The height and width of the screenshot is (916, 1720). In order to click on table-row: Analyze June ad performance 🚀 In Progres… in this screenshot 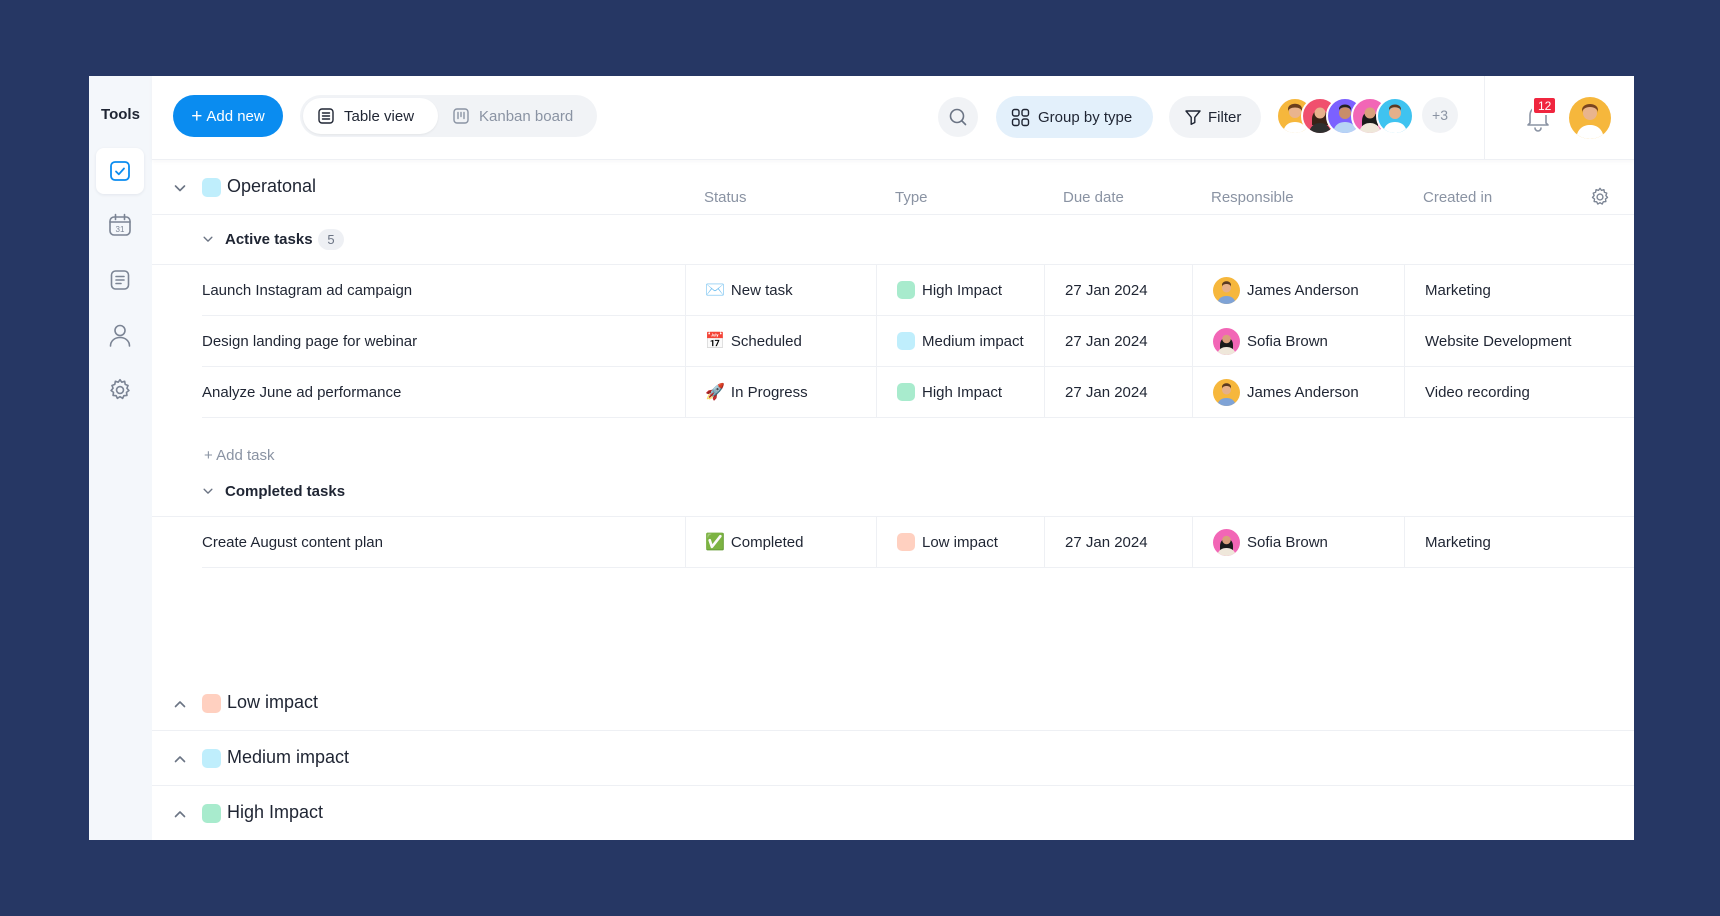, I will do `click(918, 392)`.